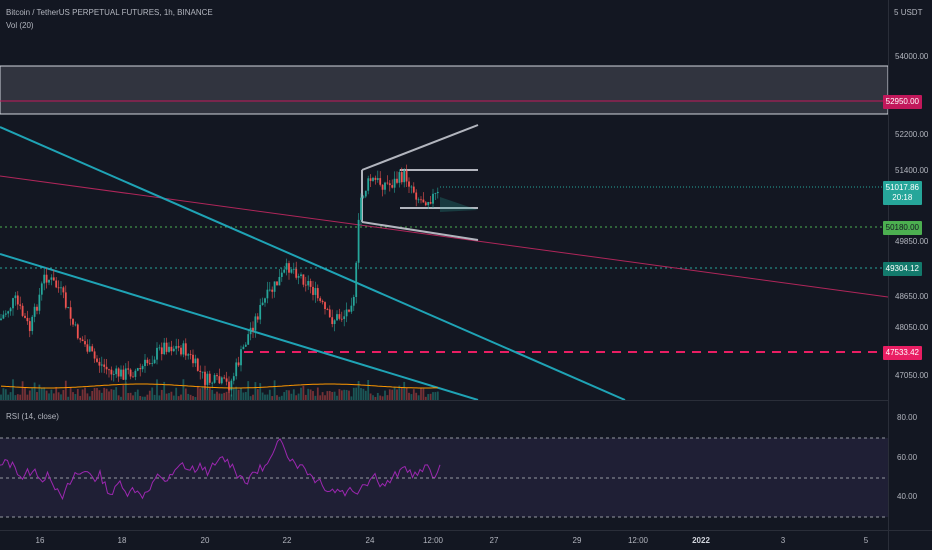 The width and height of the screenshot is (932, 550). What do you see at coordinates (444, 90) in the screenshot?
I see `resistance-zone` at bounding box center [444, 90].